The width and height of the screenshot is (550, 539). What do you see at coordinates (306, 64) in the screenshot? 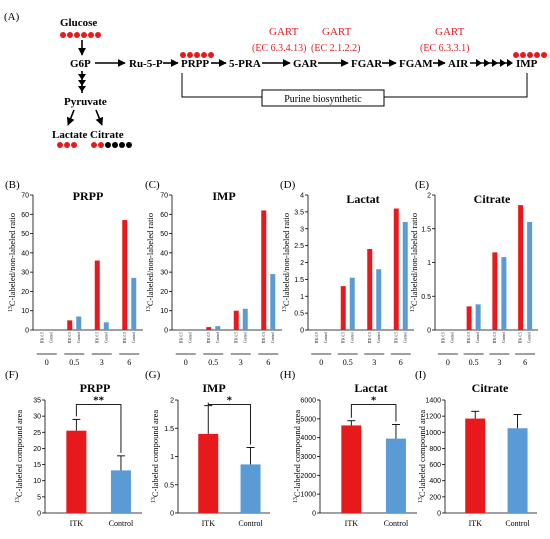
I see `node-gar: GAR` at bounding box center [306, 64].